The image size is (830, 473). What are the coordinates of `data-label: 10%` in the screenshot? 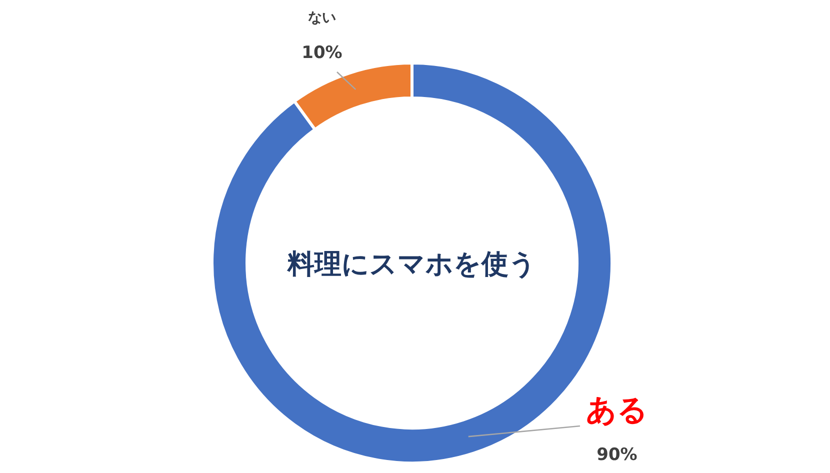 It's located at (322, 53).